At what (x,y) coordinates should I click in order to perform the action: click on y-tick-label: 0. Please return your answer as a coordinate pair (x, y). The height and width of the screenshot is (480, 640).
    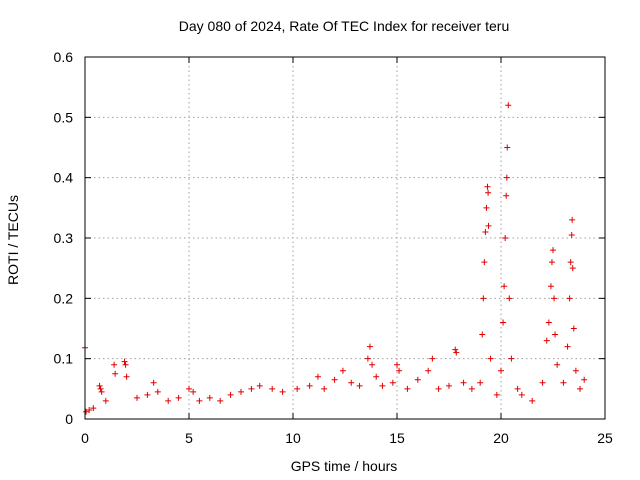
    Looking at the image, I should click on (69, 419).